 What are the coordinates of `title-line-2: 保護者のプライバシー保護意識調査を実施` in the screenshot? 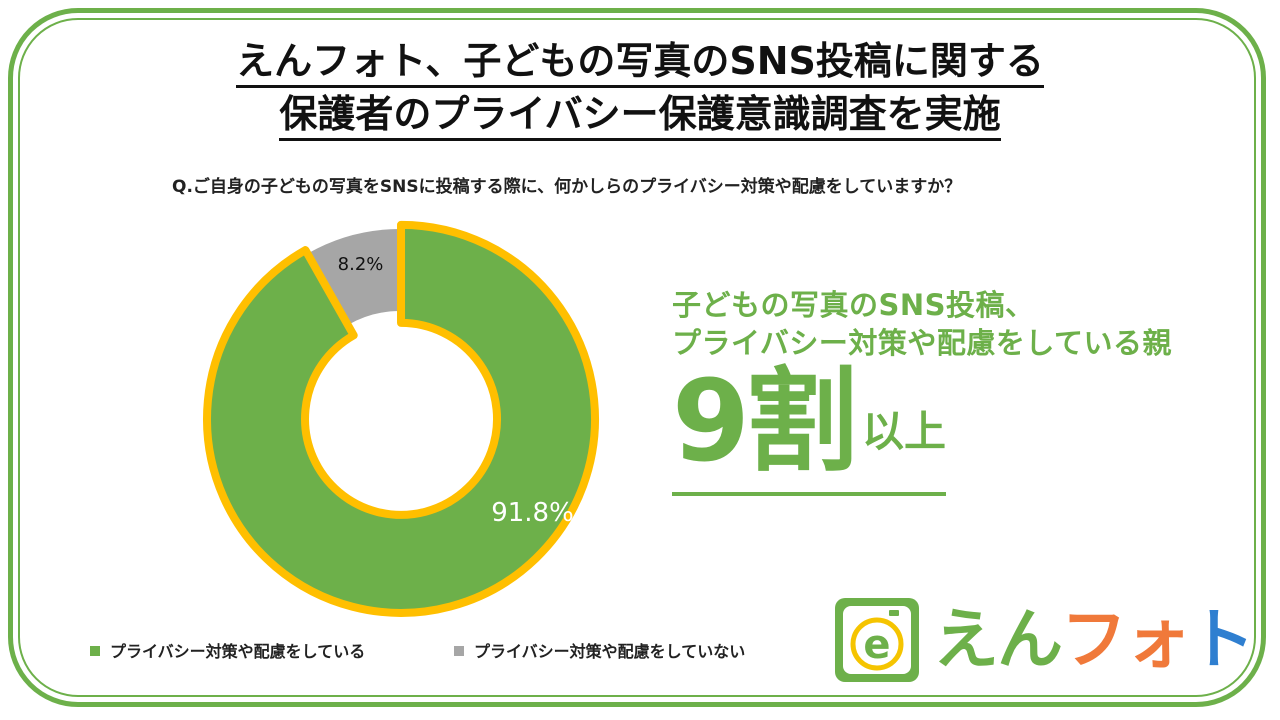 It's located at (640, 116).